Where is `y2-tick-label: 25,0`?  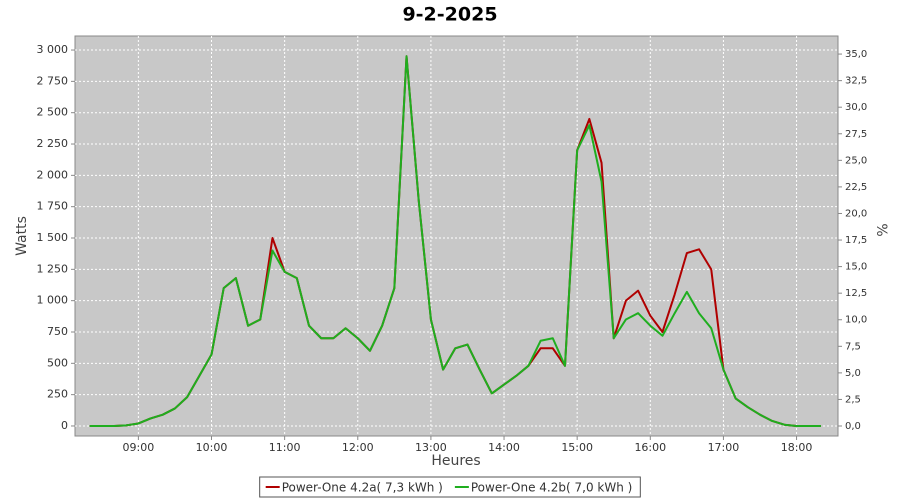
y2-tick-label: 25,0 is located at coordinates (856, 160).